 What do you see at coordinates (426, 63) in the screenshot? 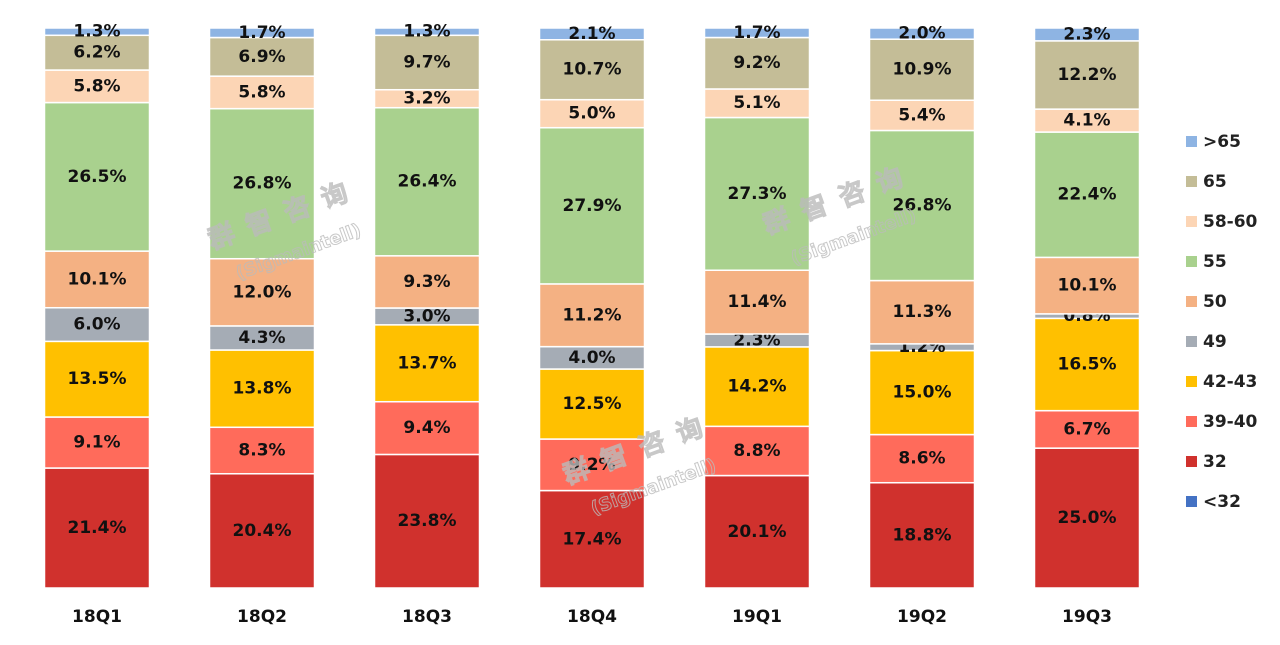
I see `value-label: 9.7%` at bounding box center [426, 63].